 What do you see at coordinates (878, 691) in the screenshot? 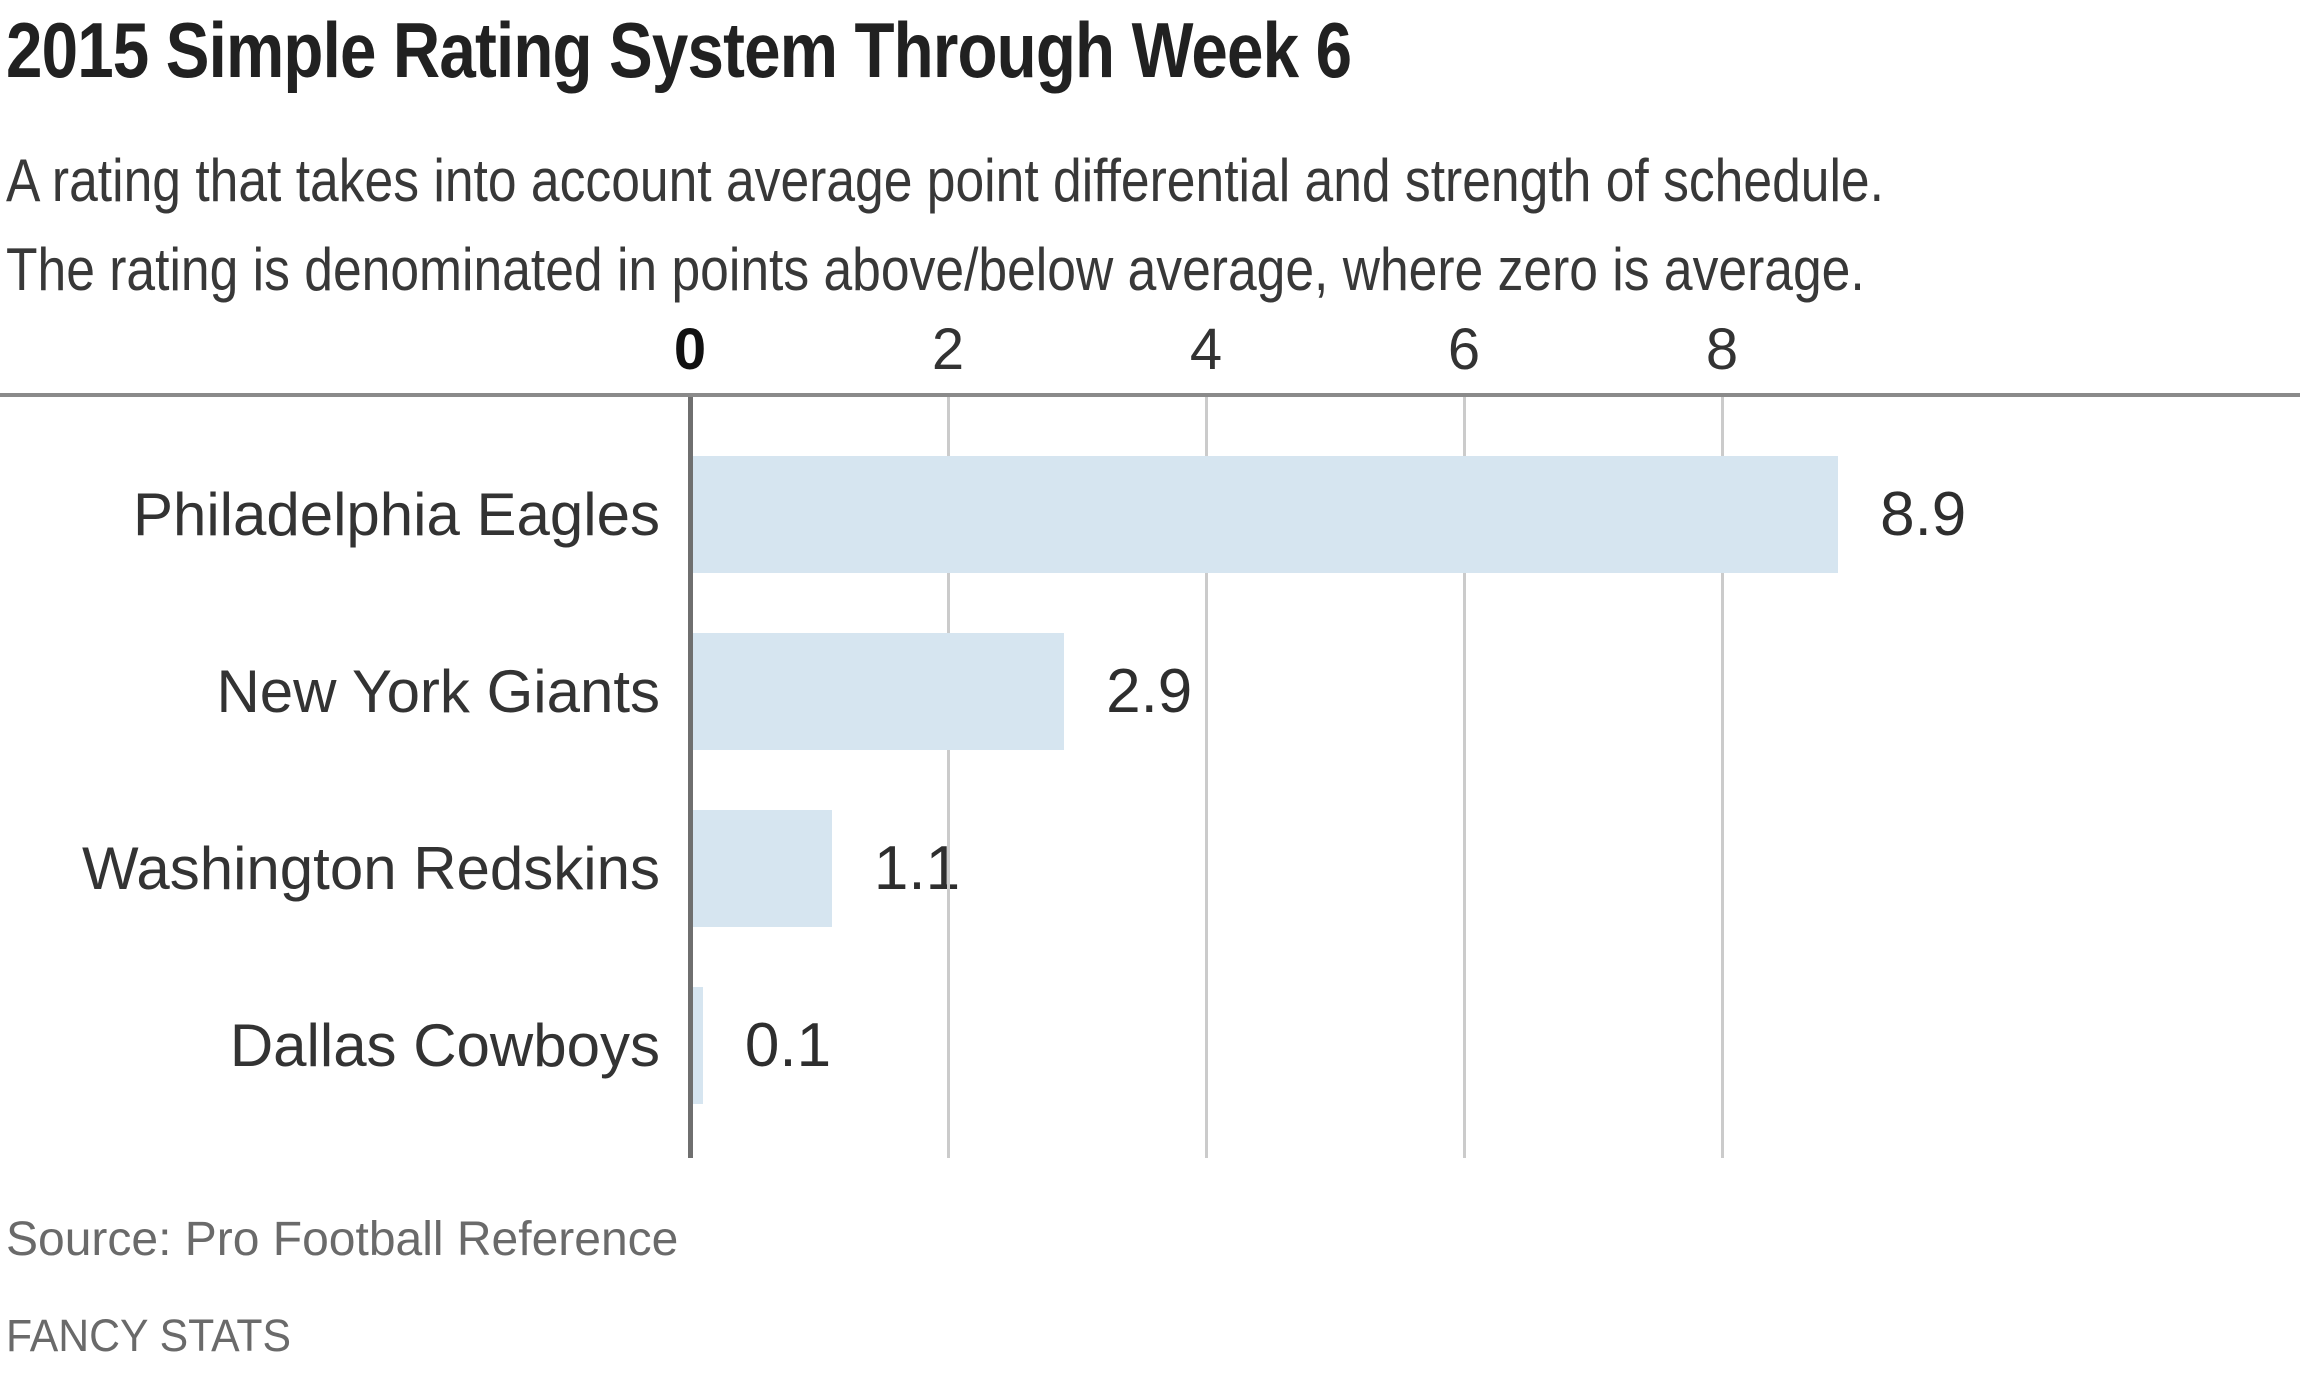
I see `bar-new-york-giants` at bounding box center [878, 691].